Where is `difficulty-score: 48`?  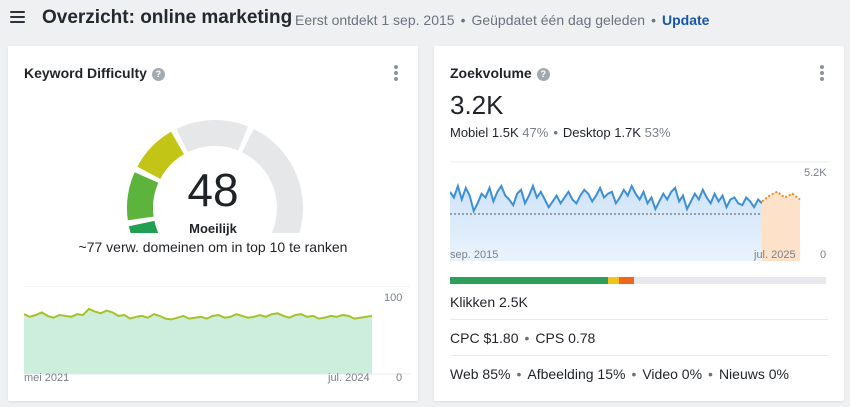 difficulty-score: 48 is located at coordinates (213, 190).